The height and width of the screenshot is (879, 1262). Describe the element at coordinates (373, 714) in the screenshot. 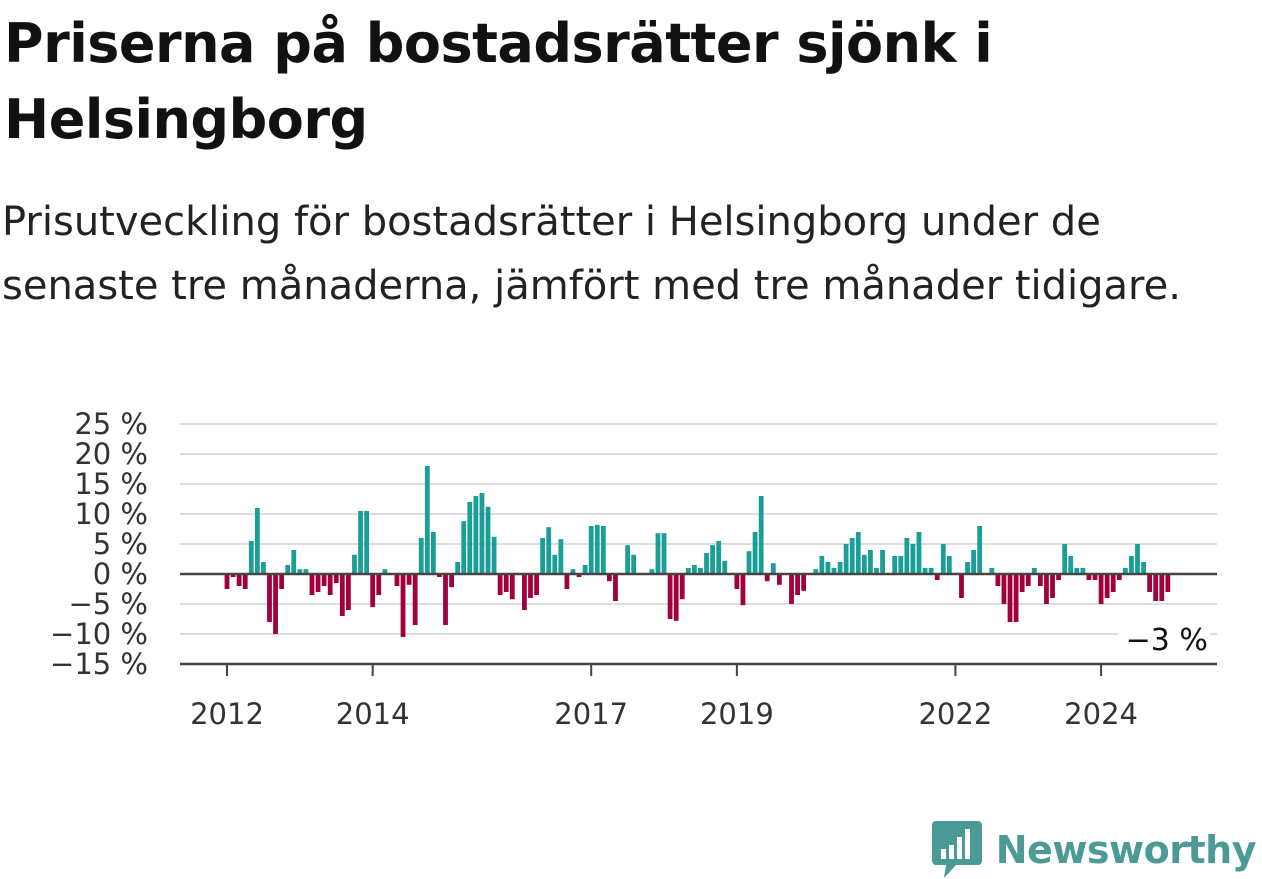

I see `x-tick-label: 2014` at that location.